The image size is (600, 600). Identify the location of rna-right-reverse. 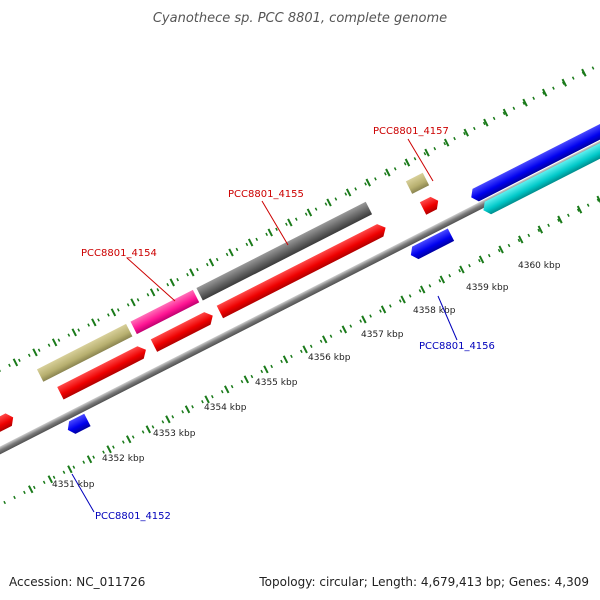
(540, 169).